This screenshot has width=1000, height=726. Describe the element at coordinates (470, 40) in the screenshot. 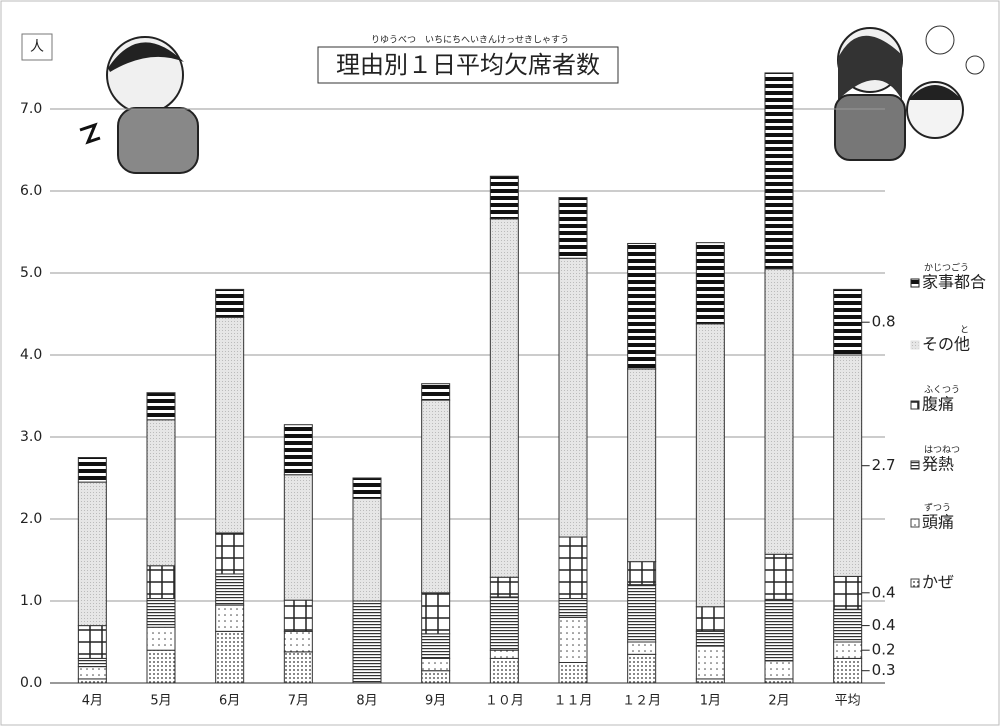

I see `title-reading: りゆうべつ いちにちへいきんけっせきしゃすう` at that location.